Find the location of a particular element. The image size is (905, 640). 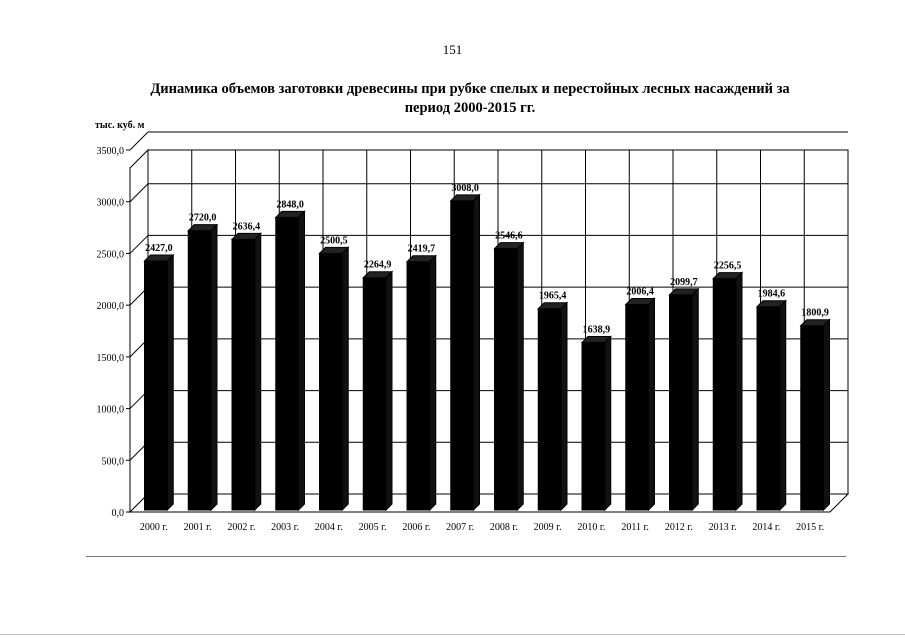

footer-rule is located at coordinates (452, 634).